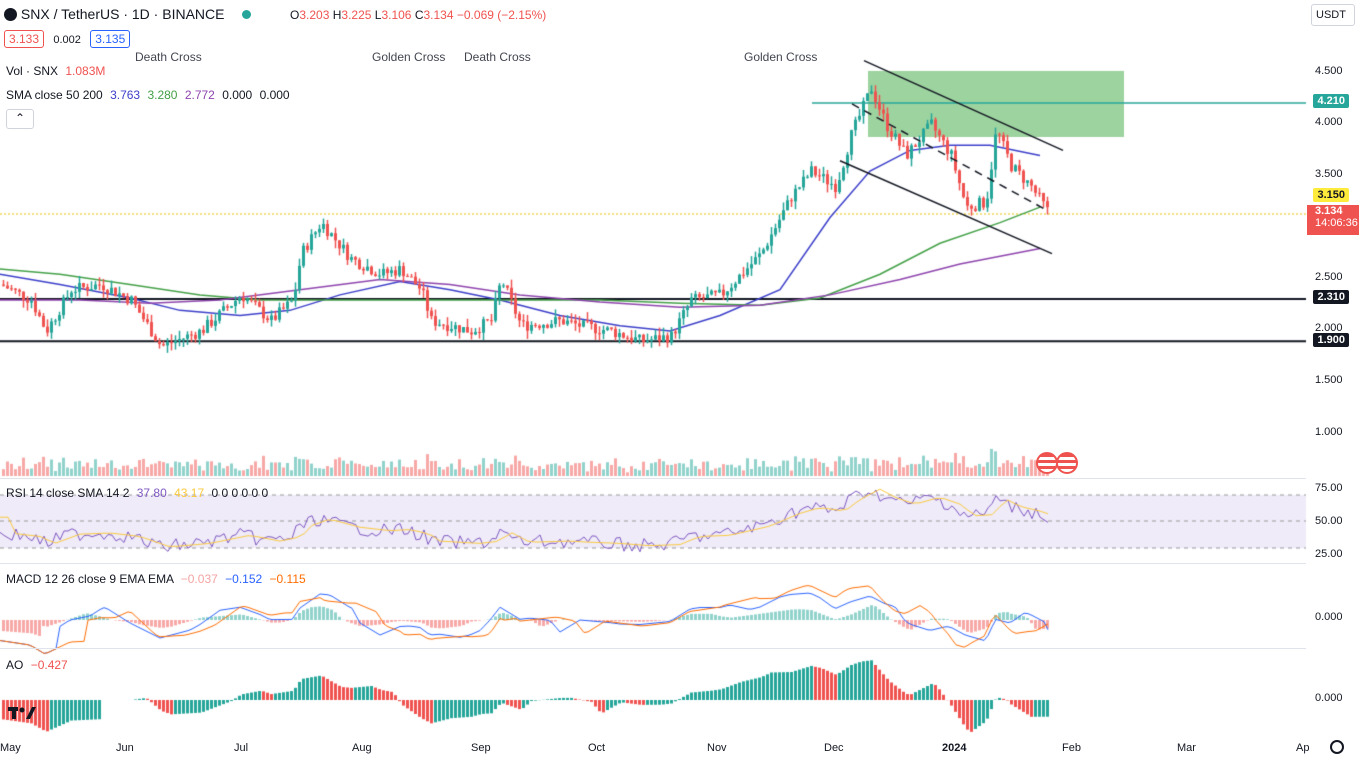 The width and height of the screenshot is (1359, 761). I want to click on time-axis-label: Oct, so click(597, 748).